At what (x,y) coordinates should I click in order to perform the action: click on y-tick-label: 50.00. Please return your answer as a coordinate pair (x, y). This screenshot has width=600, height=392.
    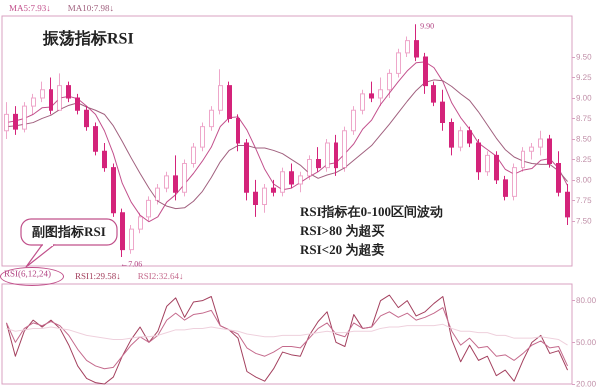
    Looking at the image, I should click on (586, 342).